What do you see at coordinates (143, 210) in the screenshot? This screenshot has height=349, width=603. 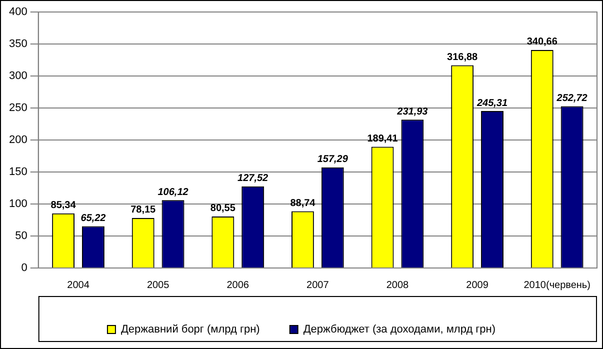 I see `data-label: 78,15` at bounding box center [143, 210].